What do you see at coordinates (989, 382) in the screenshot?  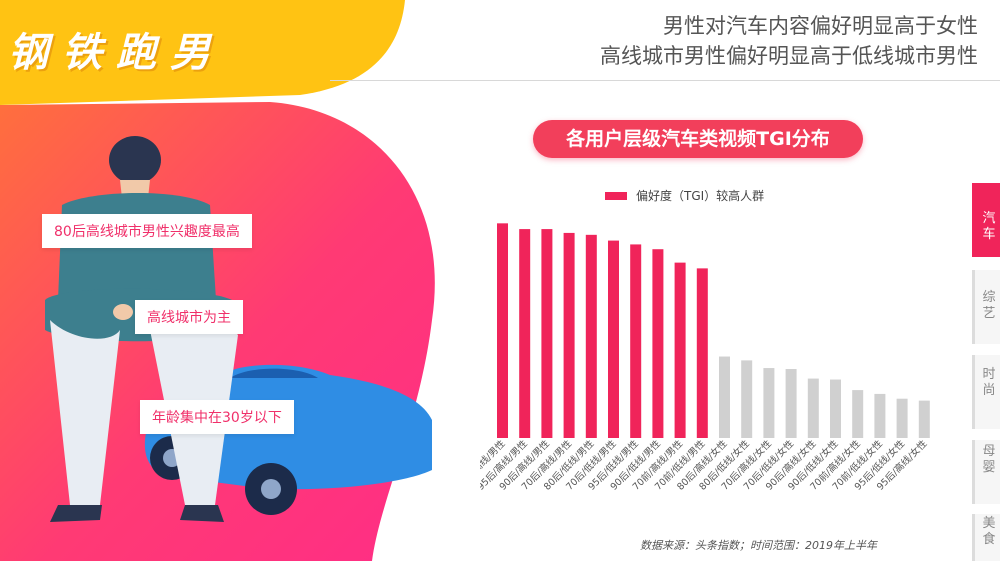 I see `side-tab-label: 时尚` at bounding box center [989, 382].